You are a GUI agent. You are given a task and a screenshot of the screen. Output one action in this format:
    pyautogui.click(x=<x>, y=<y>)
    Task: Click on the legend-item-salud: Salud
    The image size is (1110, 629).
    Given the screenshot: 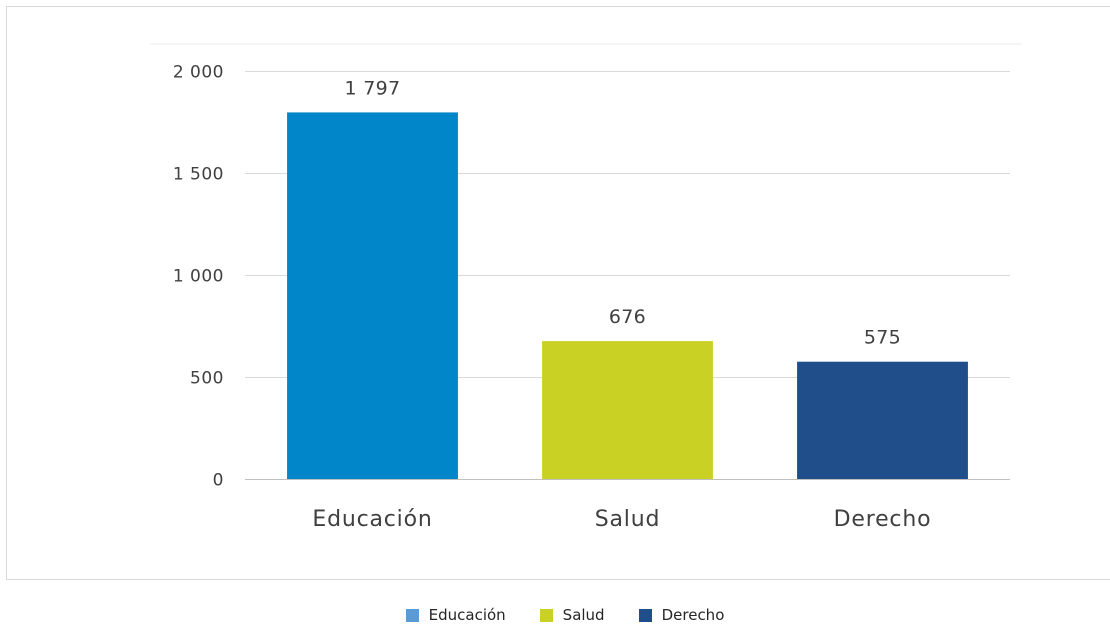 What is the action you would take?
    pyautogui.click(x=572, y=615)
    